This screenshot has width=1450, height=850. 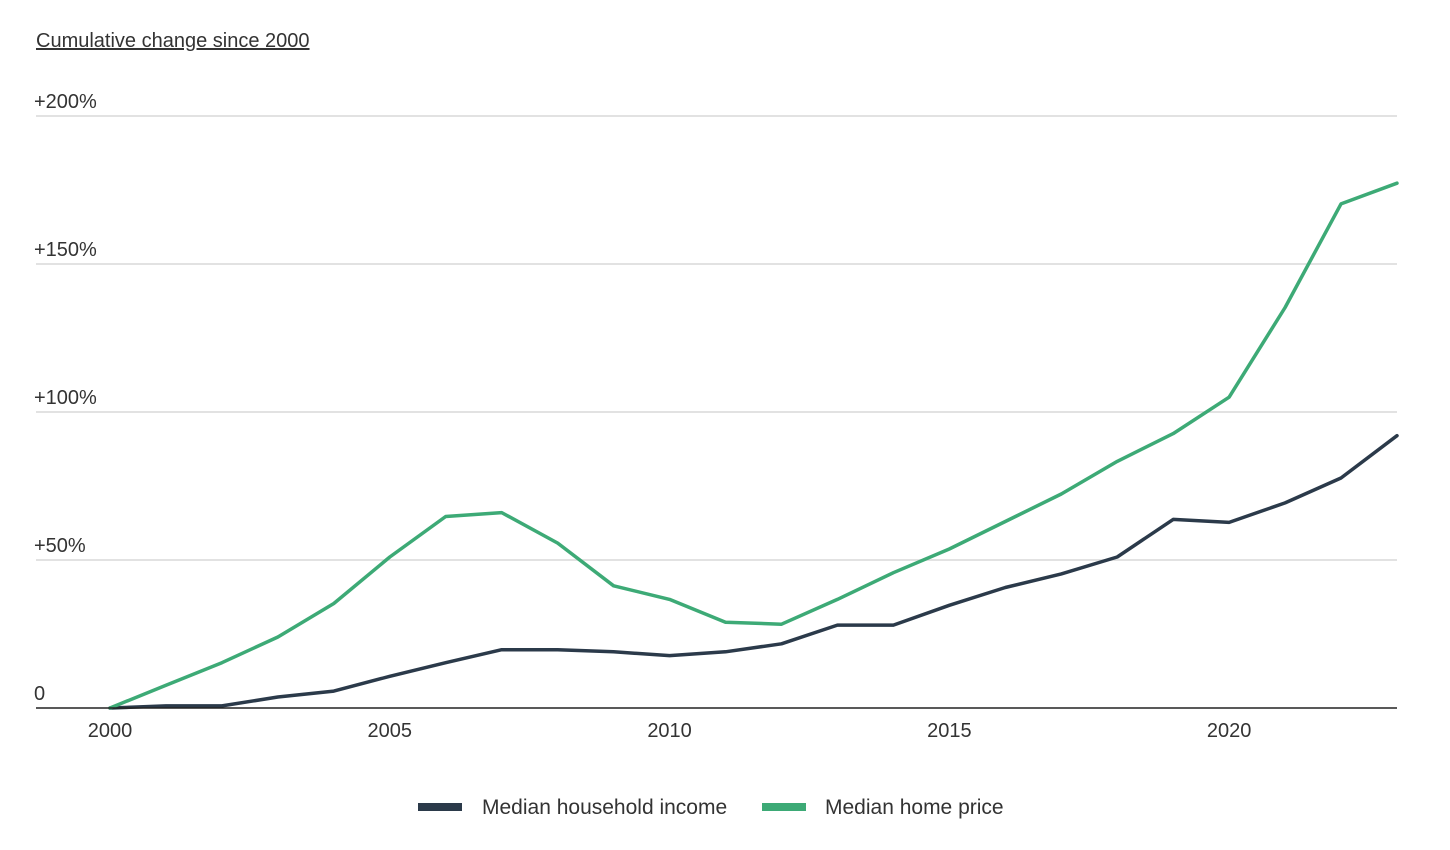 I want to click on y-tick-label: +150%, so click(x=65, y=250).